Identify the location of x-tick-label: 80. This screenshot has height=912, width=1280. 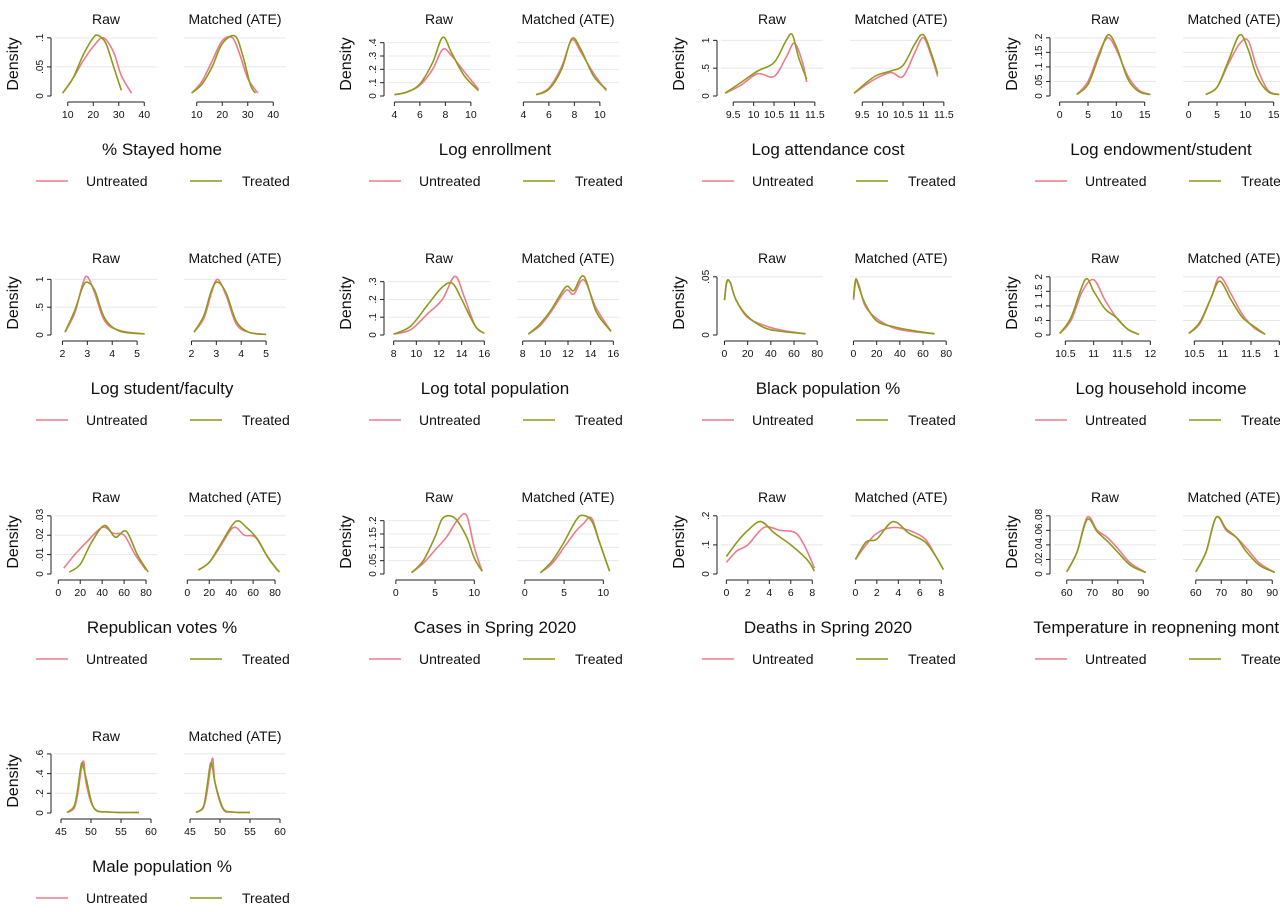
(1247, 593).